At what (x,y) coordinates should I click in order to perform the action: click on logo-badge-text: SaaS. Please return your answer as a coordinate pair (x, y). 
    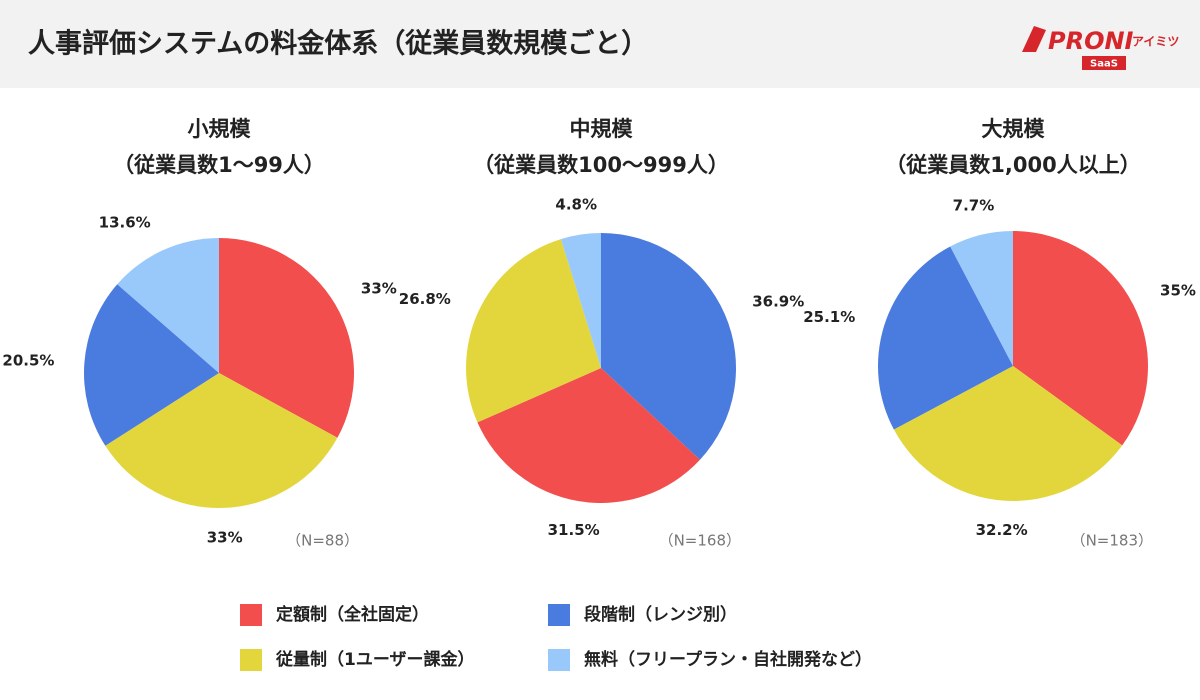
    Looking at the image, I should click on (1104, 64).